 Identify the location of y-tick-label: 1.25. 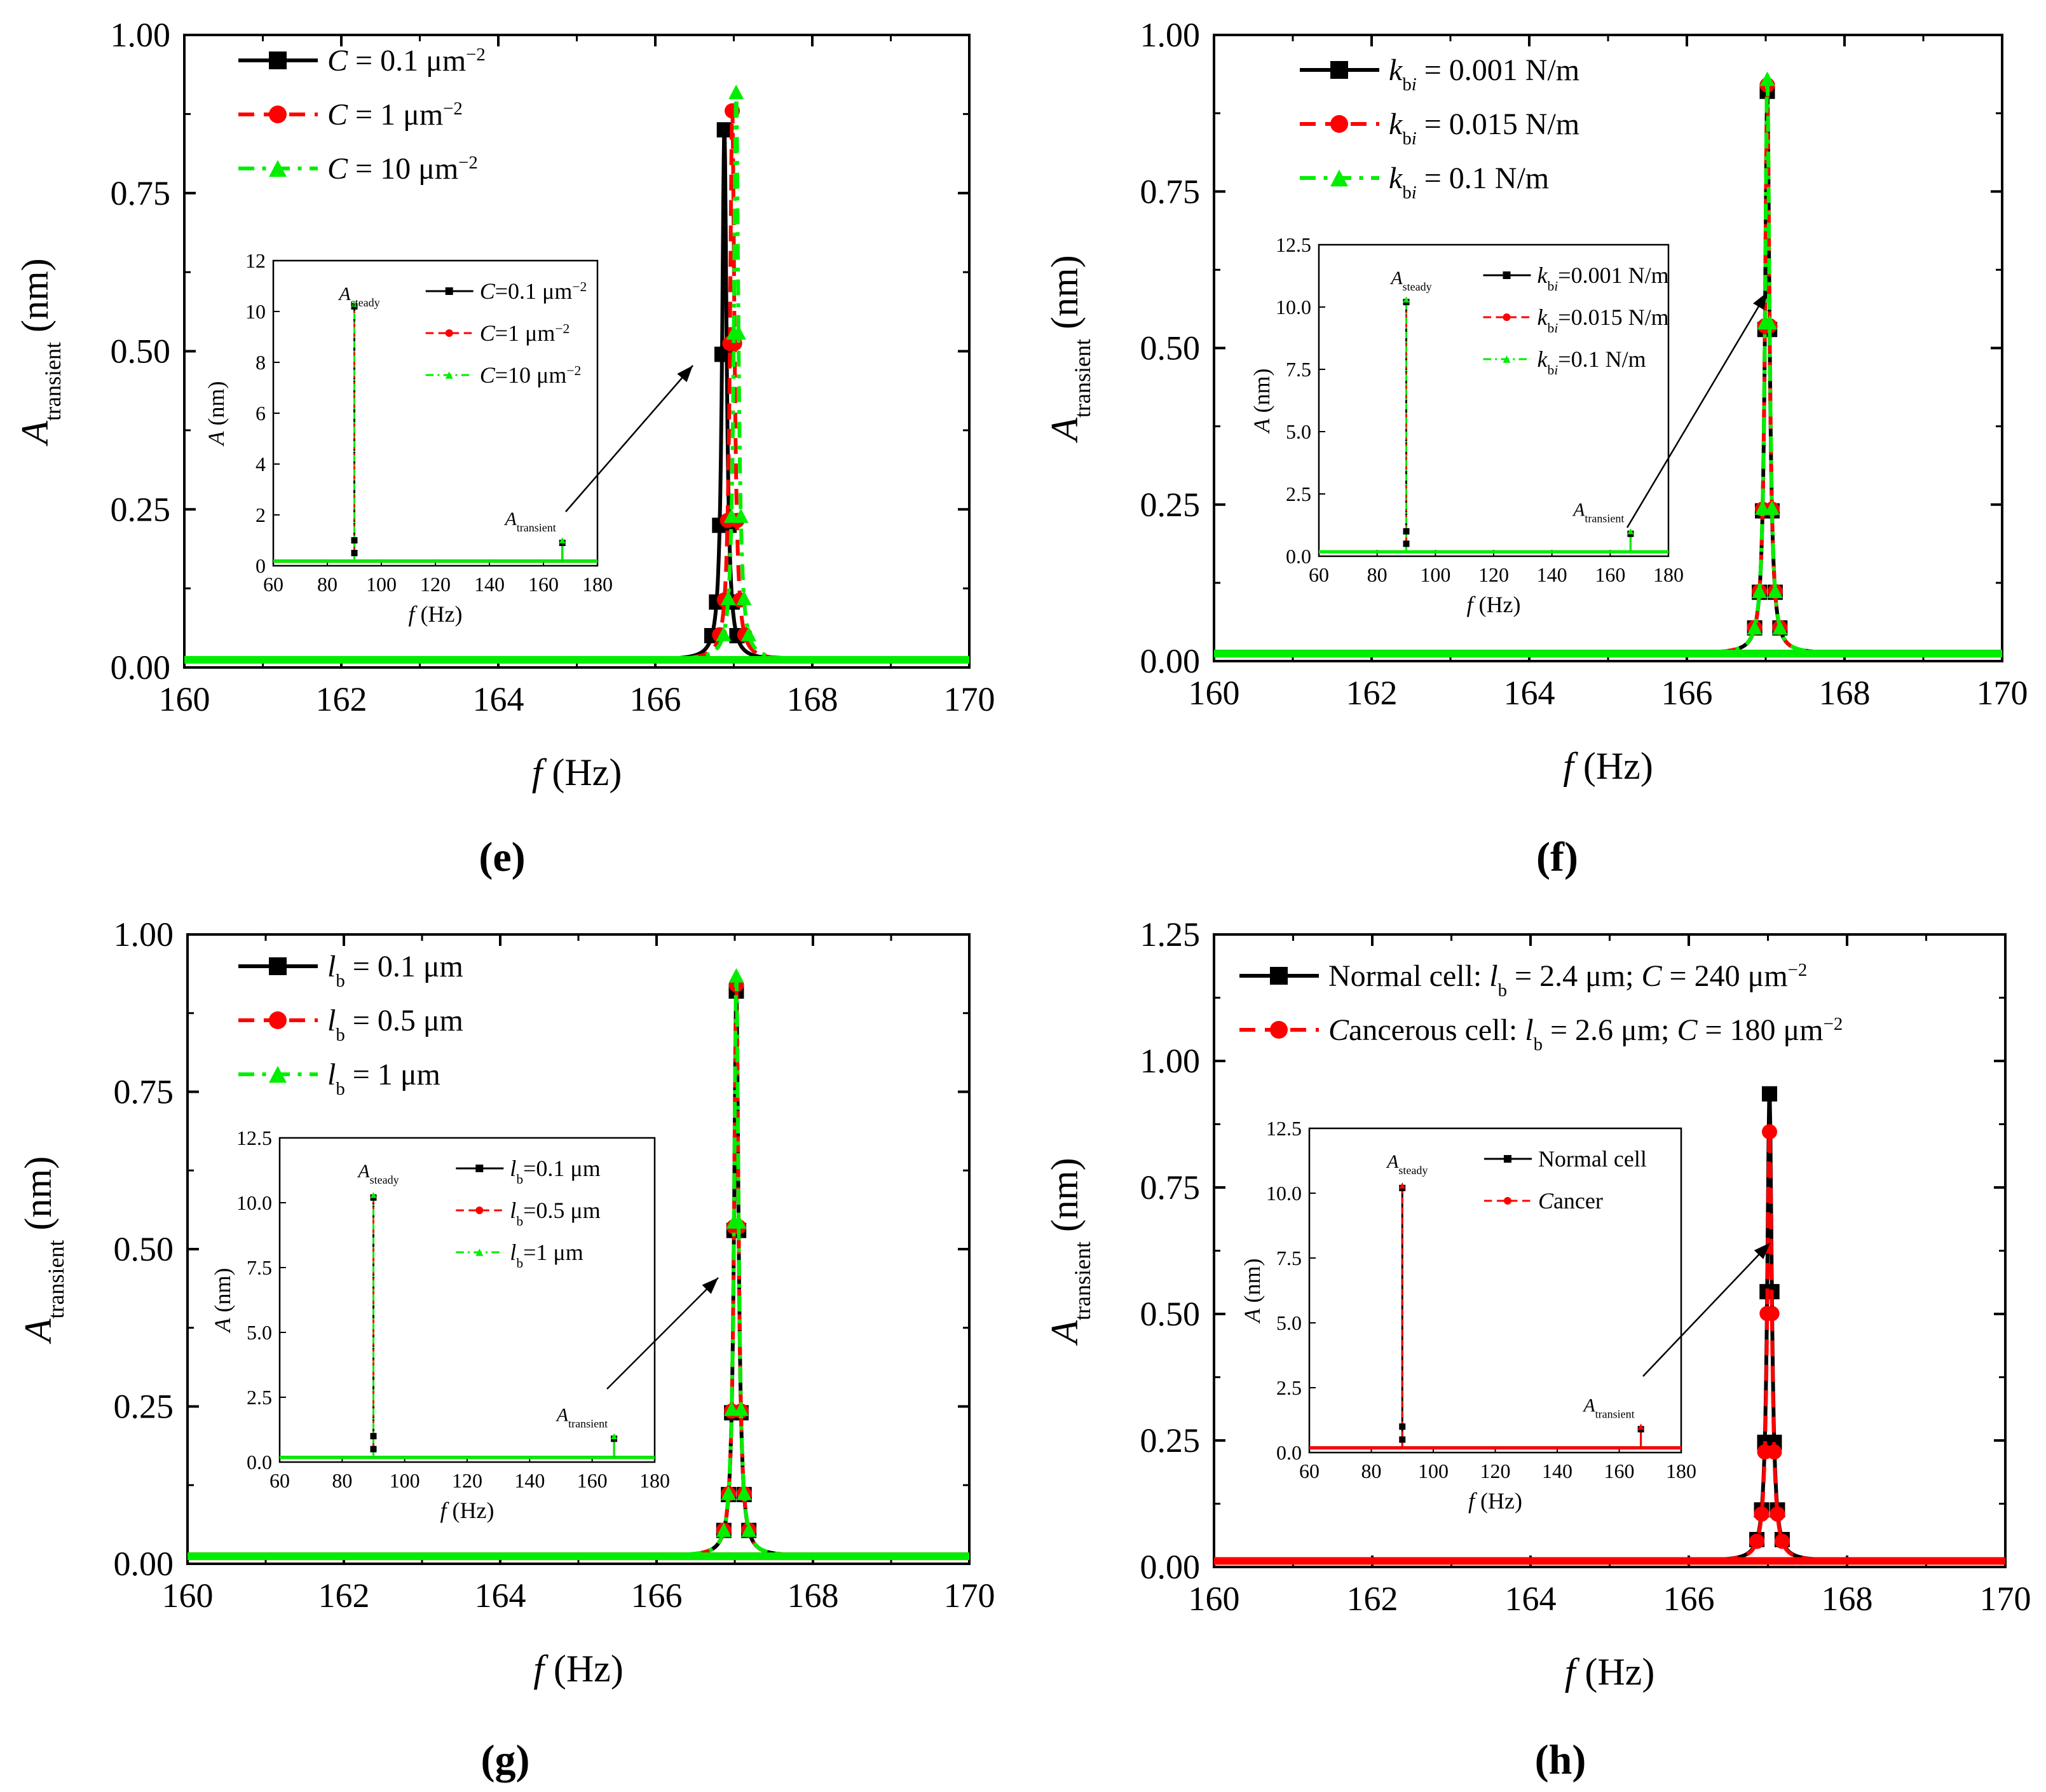
(1170, 934).